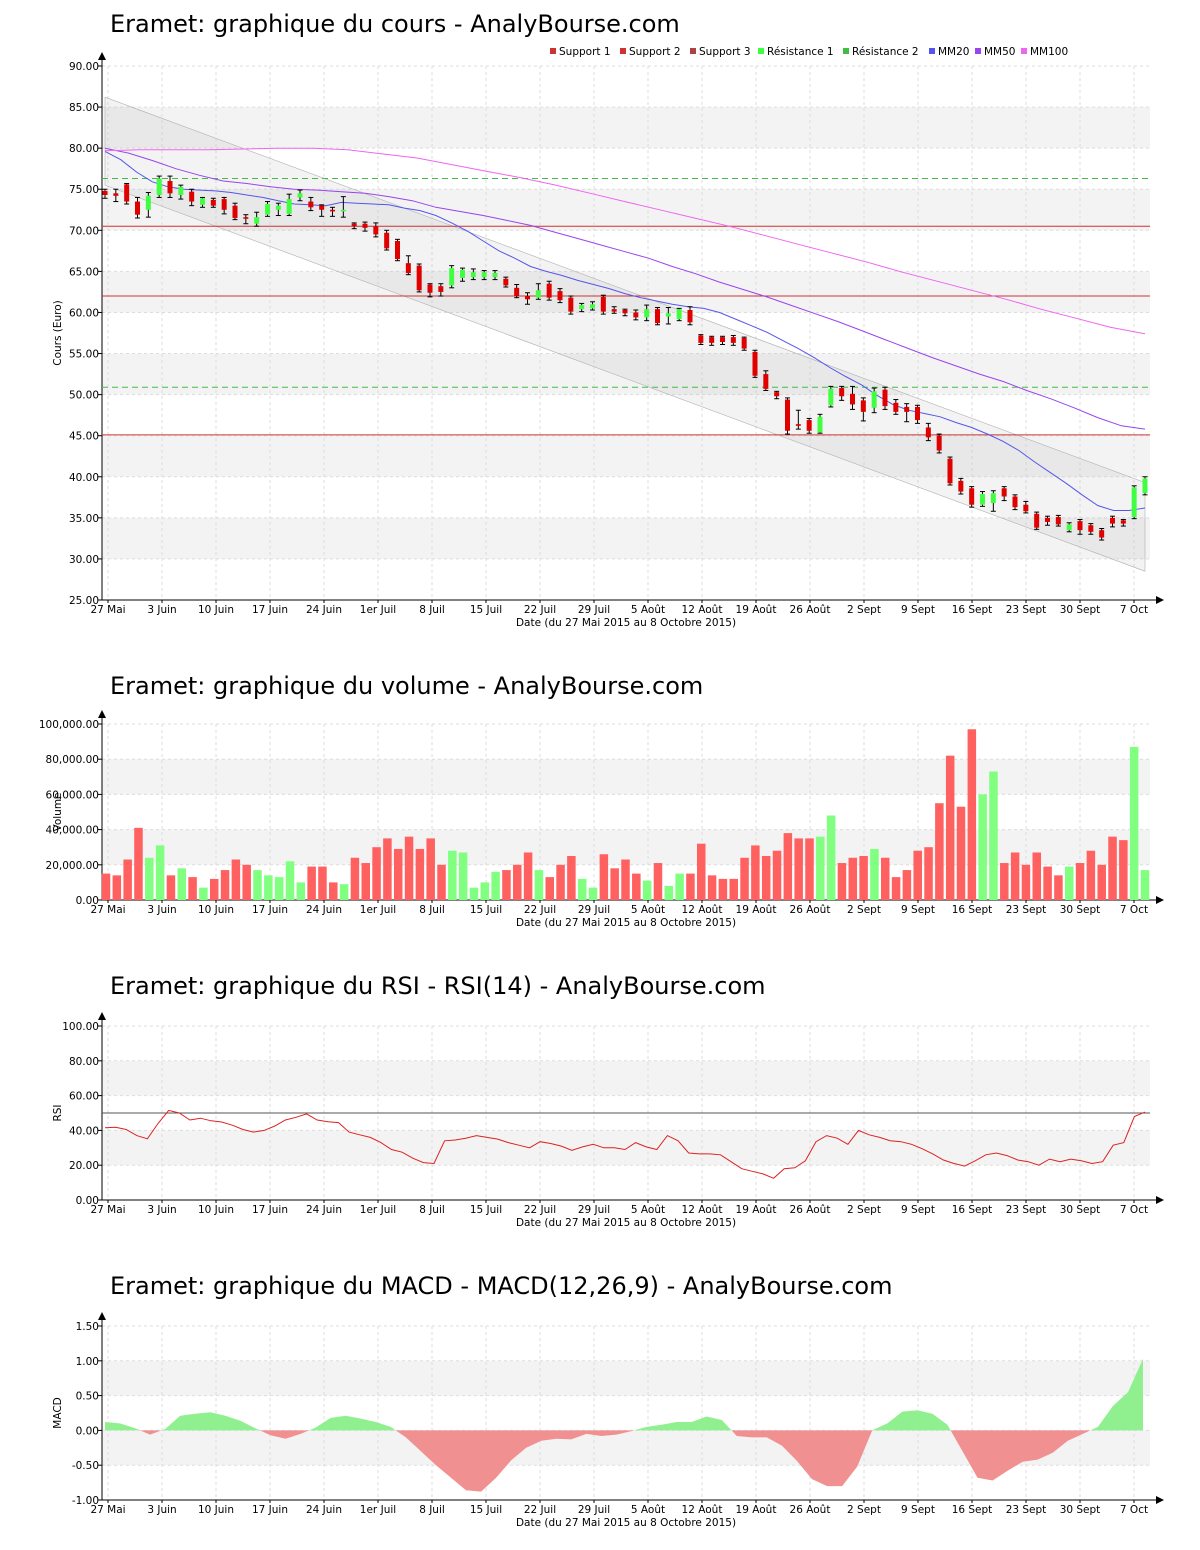 The width and height of the screenshot is (1200, 1550). Describe the element at coordinates (84, 272) in the screenshot. I see `price-y-tick-label: 65.00` at that location.